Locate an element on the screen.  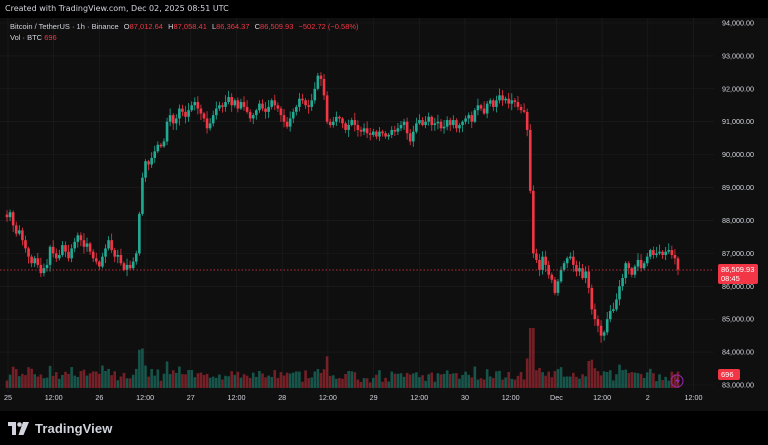
tradingview-logo: TradingView is located at coordinates (60, 428).